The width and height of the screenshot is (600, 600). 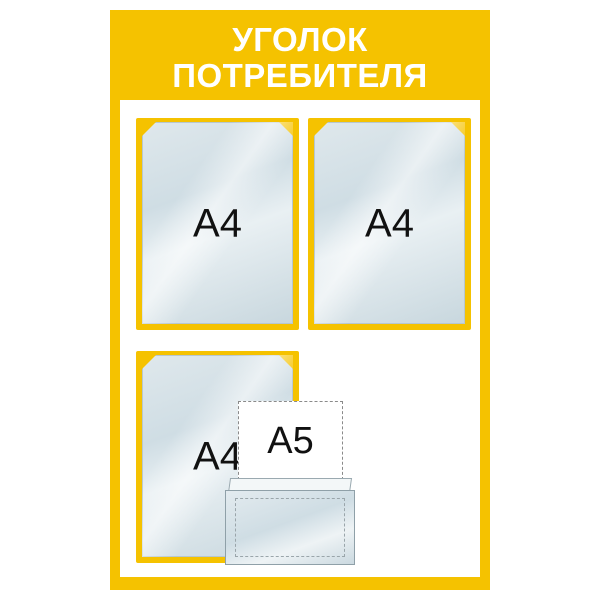 What do you see at coordinates (290, 441) in the screenshot?
I see `a5-label: A5` at bounding box center [290, 441].